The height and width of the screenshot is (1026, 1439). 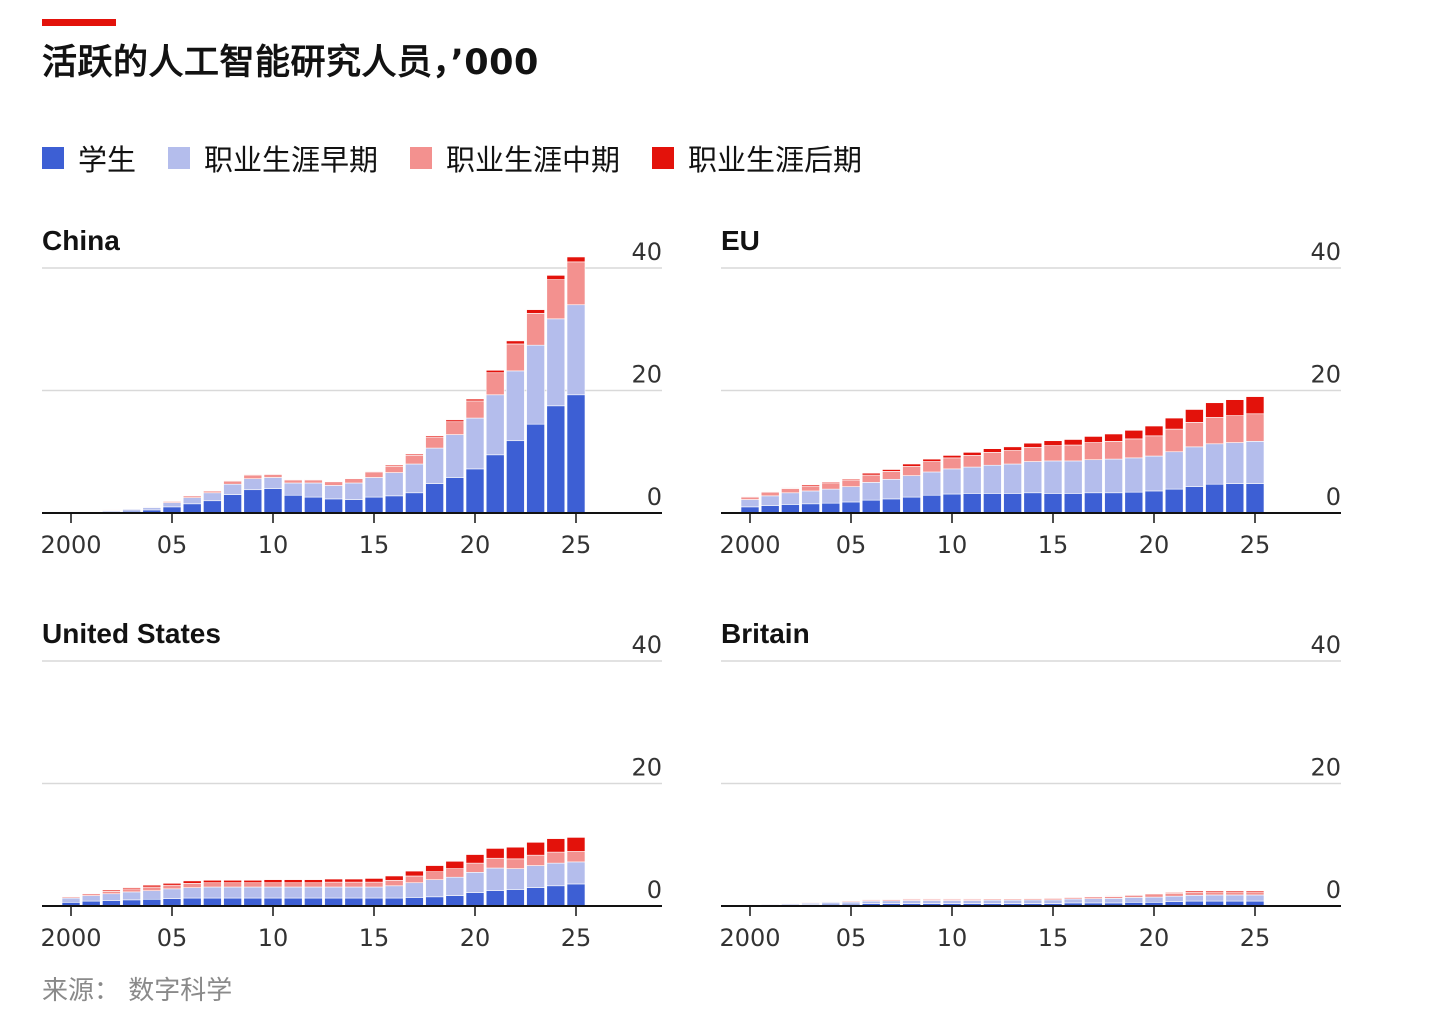 I want to click on x-tick-label: 05, so click(x=851, y=545).